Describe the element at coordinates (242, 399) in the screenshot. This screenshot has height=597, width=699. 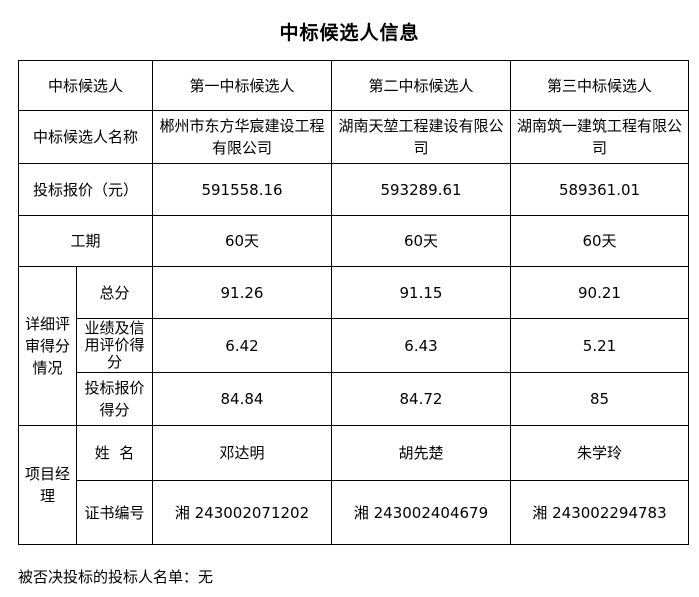
I see `bid-1: 84.84` at that location.